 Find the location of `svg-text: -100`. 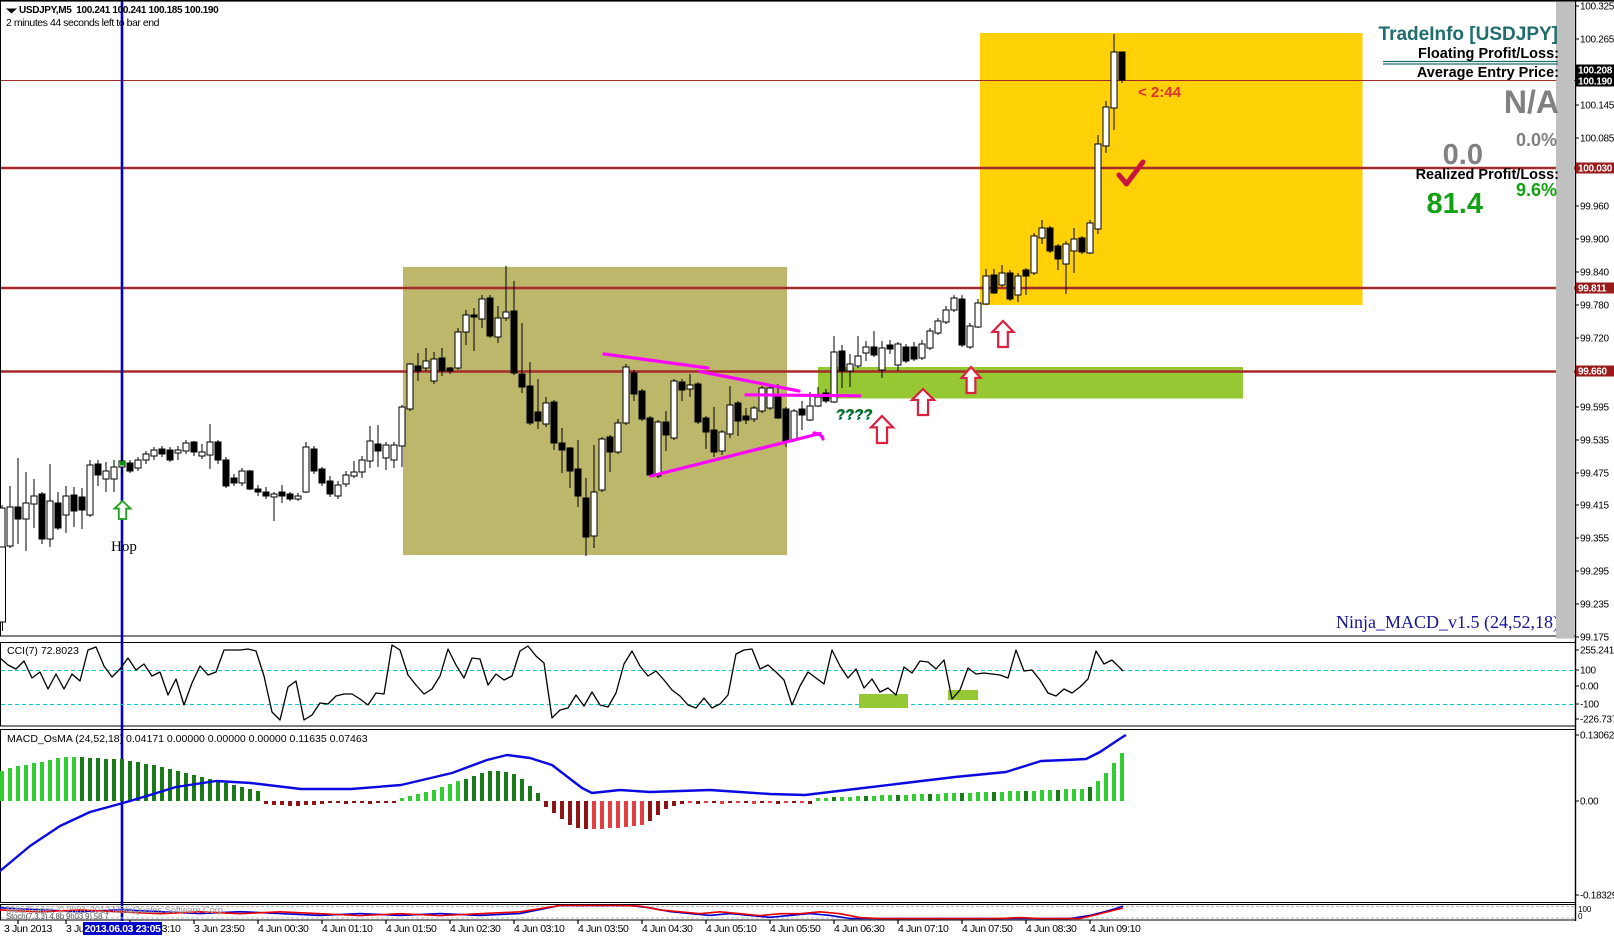

svg-text: -100 is located at coordinates (1590, 705).